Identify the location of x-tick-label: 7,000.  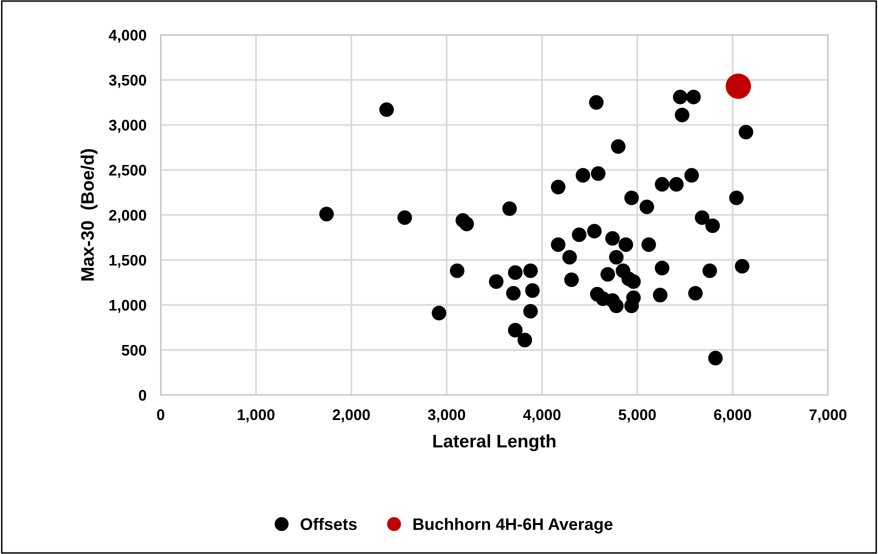
(827, 415).